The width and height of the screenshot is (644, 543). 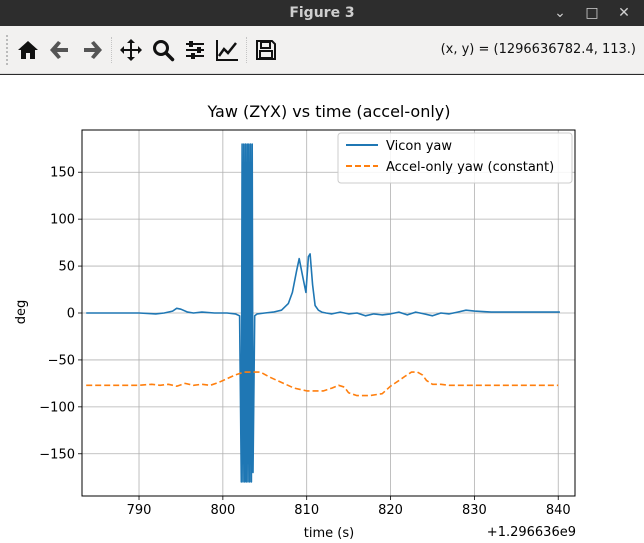 What do you see at coordinates (558, 510) in the screenshot?
I see `x-tick-label: 840` at bounding box center [558, 510].